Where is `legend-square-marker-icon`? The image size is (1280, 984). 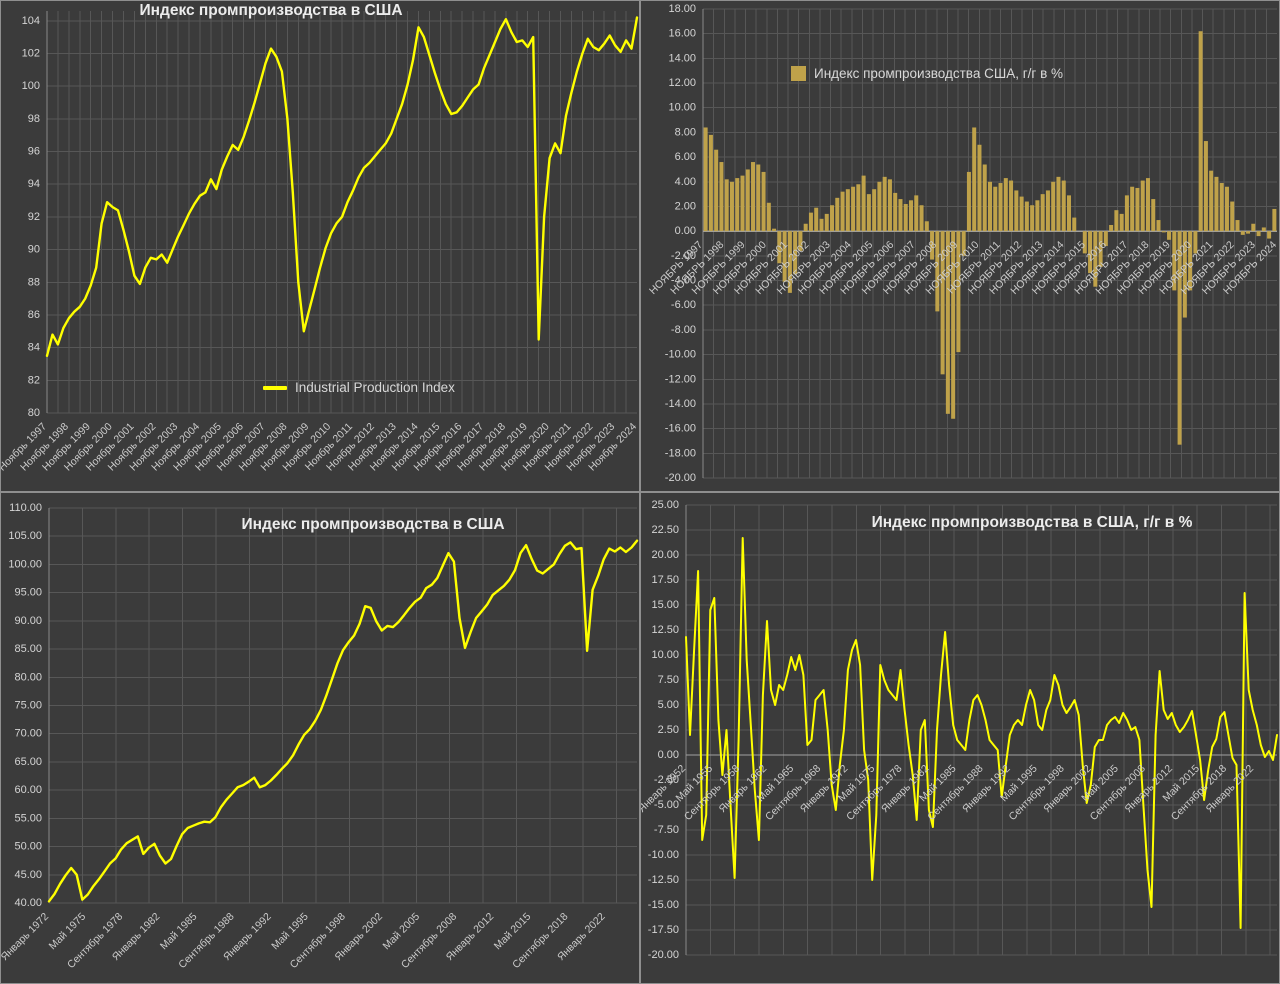 legend-square-marker-icon is located at coordinates (798, 73).